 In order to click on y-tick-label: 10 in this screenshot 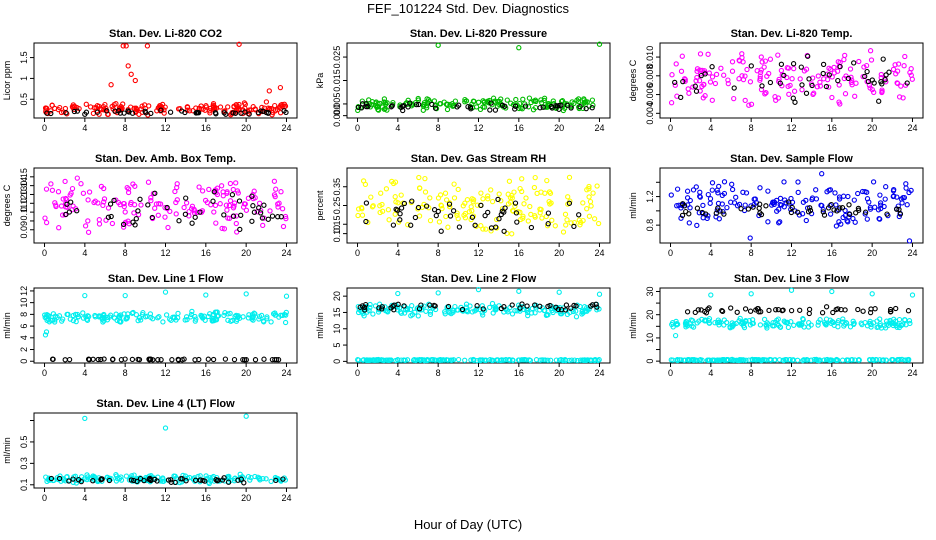, I will do `click(337, 329)`.